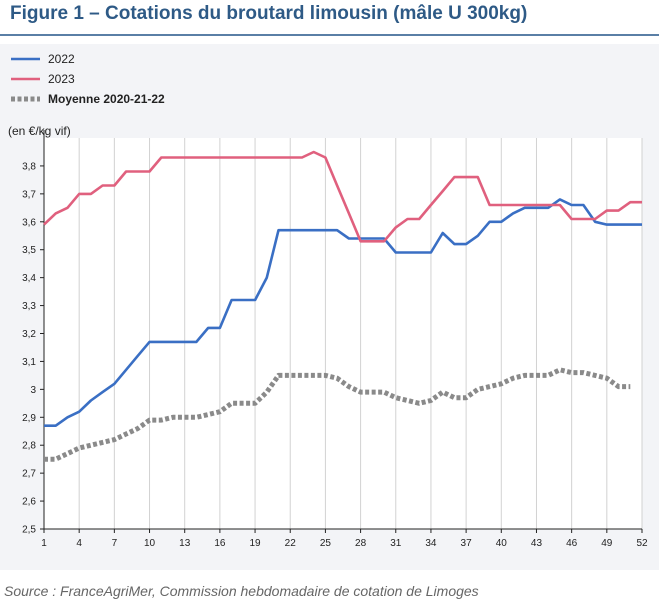 The width and height of the screenshot is (659, 610). Describe the element at coordinates (61, 79) in the screenshot. I see `legend-label: 2023` at that location.